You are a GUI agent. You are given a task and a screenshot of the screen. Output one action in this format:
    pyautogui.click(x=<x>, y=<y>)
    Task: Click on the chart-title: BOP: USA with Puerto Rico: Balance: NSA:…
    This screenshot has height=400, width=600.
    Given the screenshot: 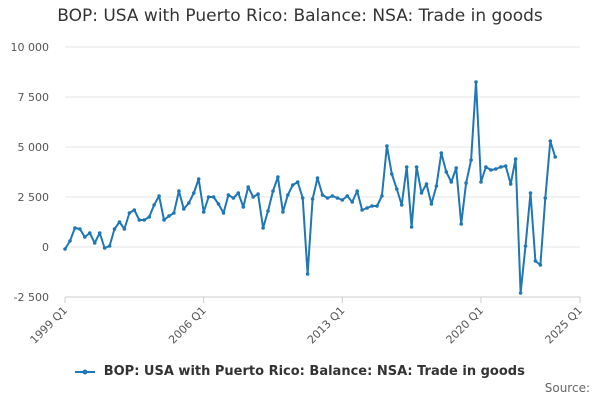 What is the action you would take?
    pyautogui.click(x=300, y=16)
    